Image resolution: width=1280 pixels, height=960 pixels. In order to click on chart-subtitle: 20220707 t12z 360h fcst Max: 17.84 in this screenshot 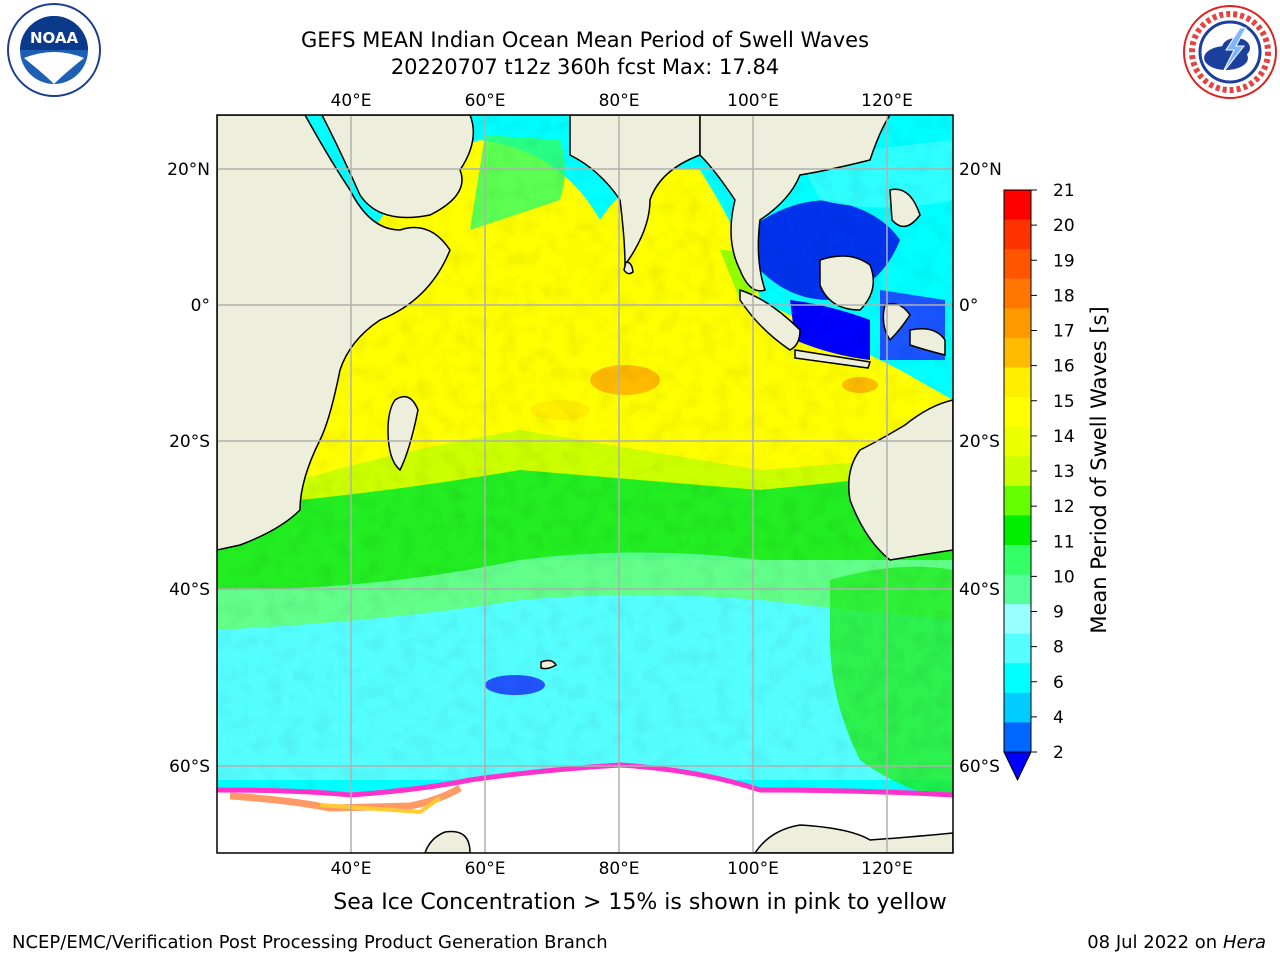, I will do `click(585, 67)`.